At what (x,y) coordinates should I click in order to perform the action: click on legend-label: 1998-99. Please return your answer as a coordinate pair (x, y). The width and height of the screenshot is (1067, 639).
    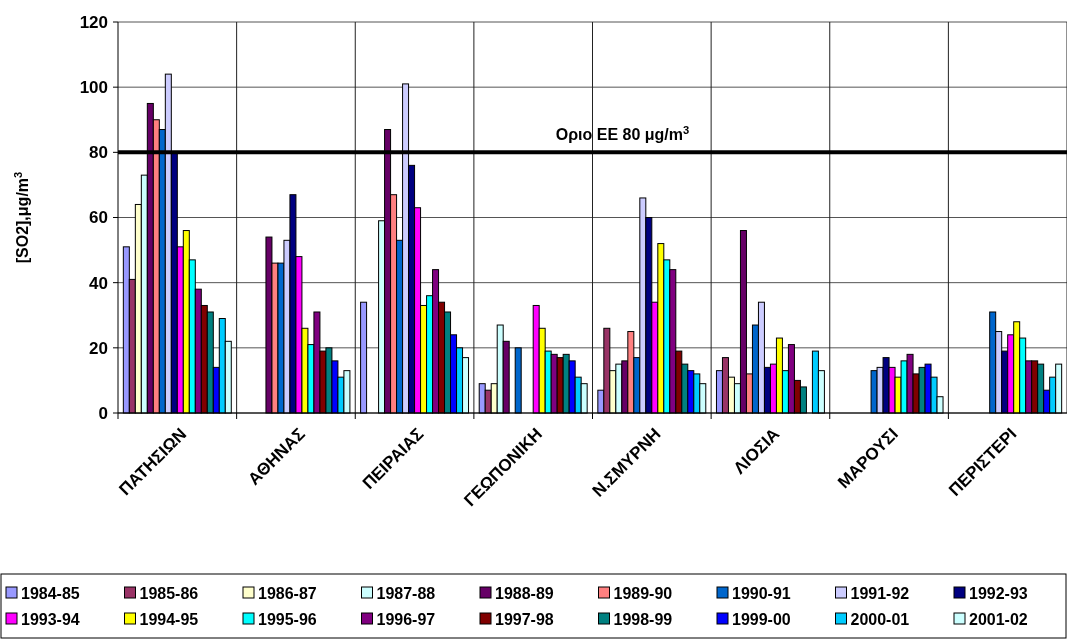
    Looking at the image, I should click on (643, 619).